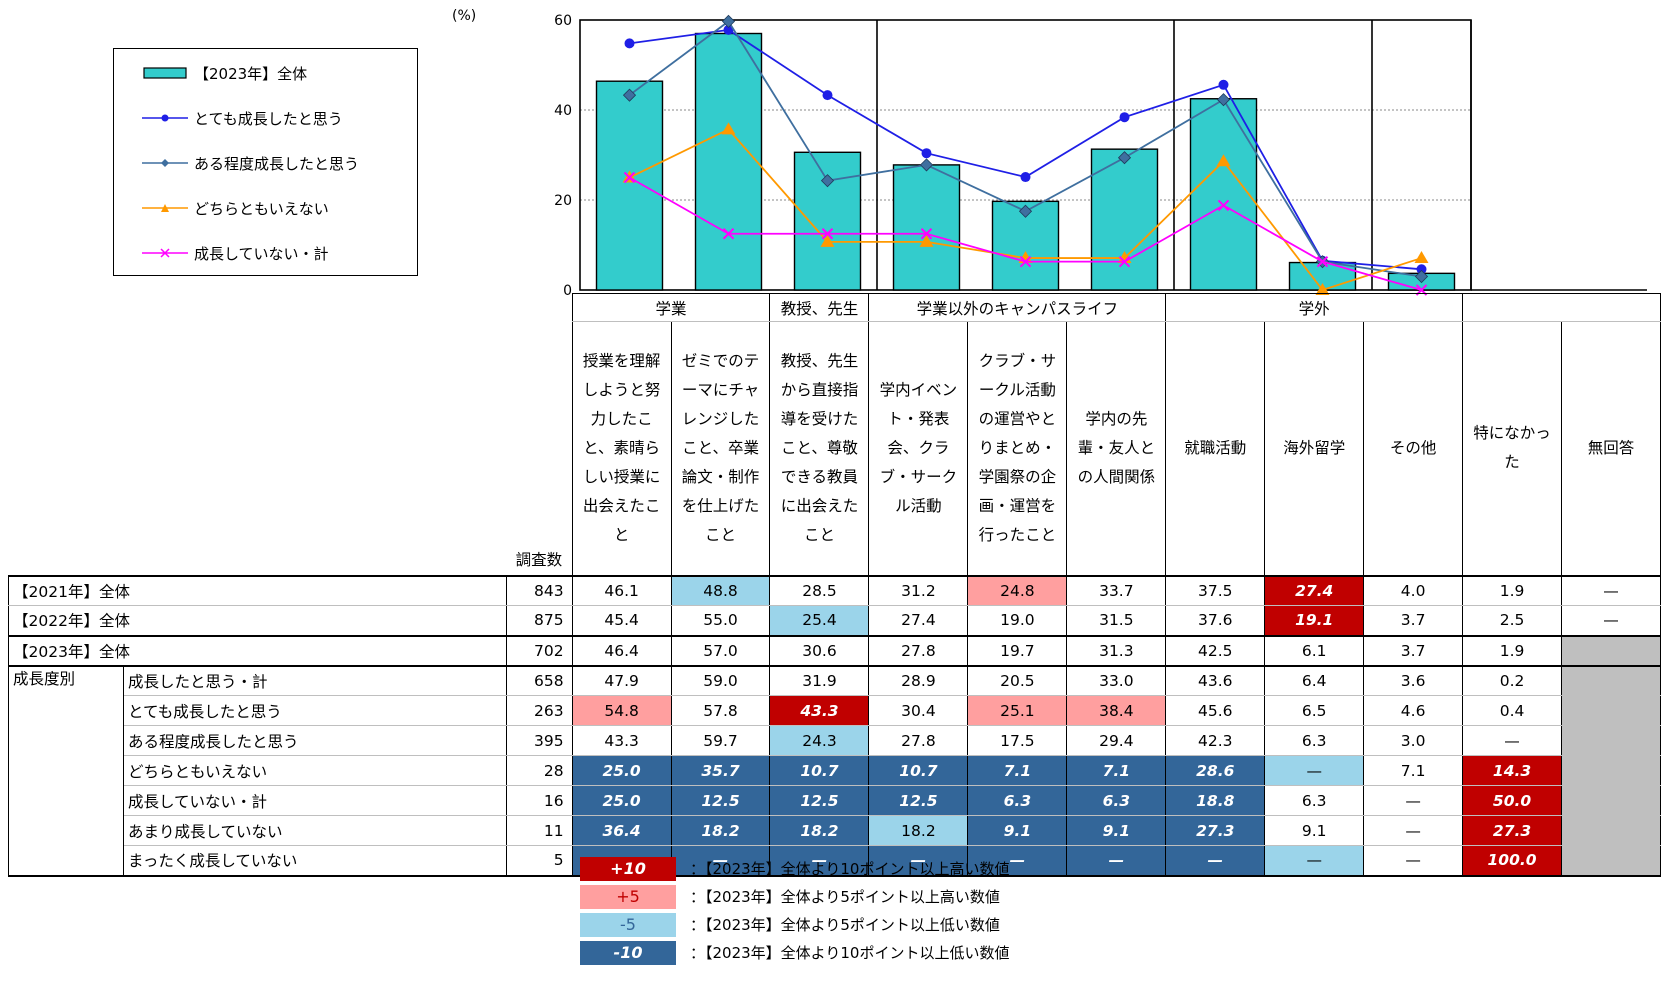 The height and width of the screenshot is (990, 1661). What do you see at coordinates (1561, 307) in the screenshot?
I see `group-header-blank` at bounding box center [1561, 307].